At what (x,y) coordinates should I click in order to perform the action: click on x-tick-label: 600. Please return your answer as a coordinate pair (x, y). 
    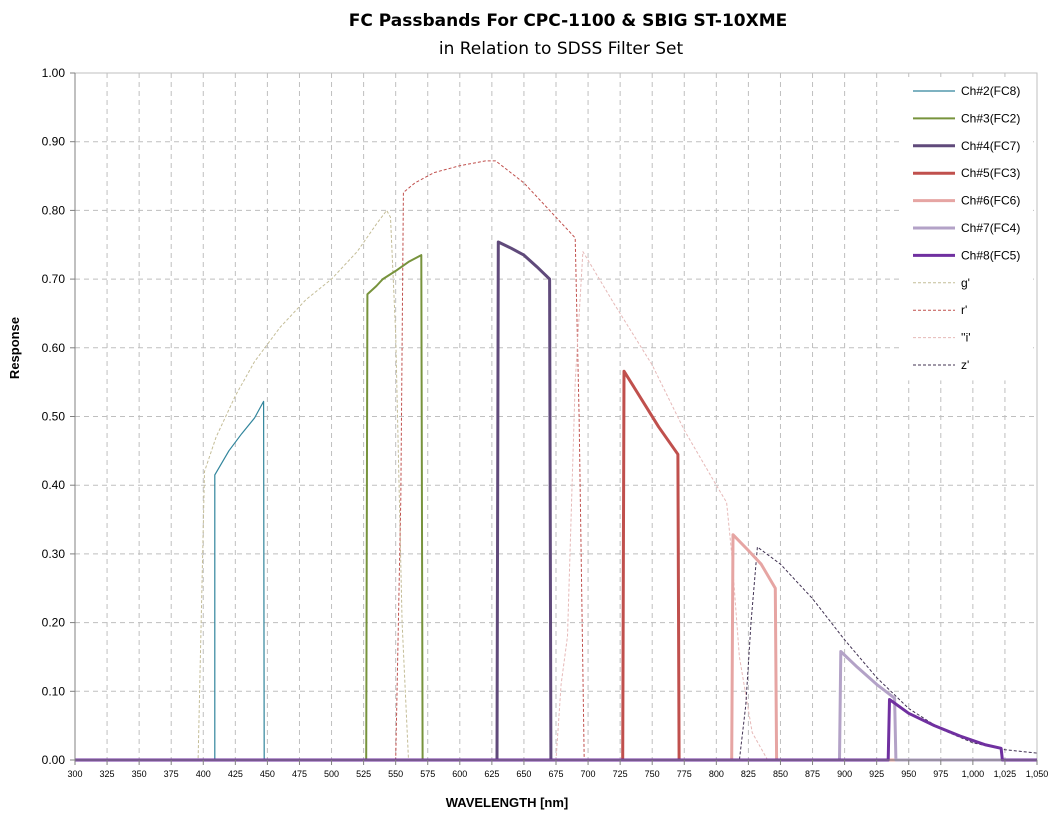
    Looking at the image, I should click on (459, 774).